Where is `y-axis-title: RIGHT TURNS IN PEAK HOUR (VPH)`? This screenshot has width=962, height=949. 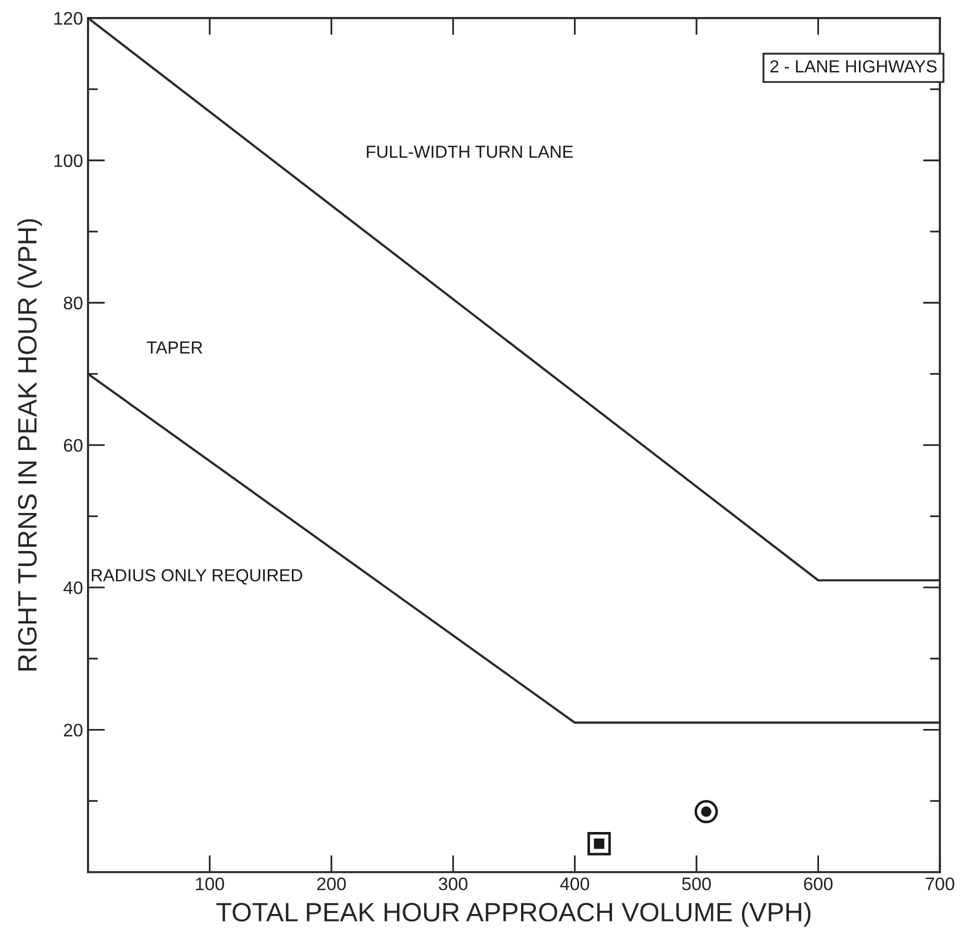
y-axis-title: RIGHT TURNS IN PEAK HOUR (VPH) is located at coordinates (29, 444).